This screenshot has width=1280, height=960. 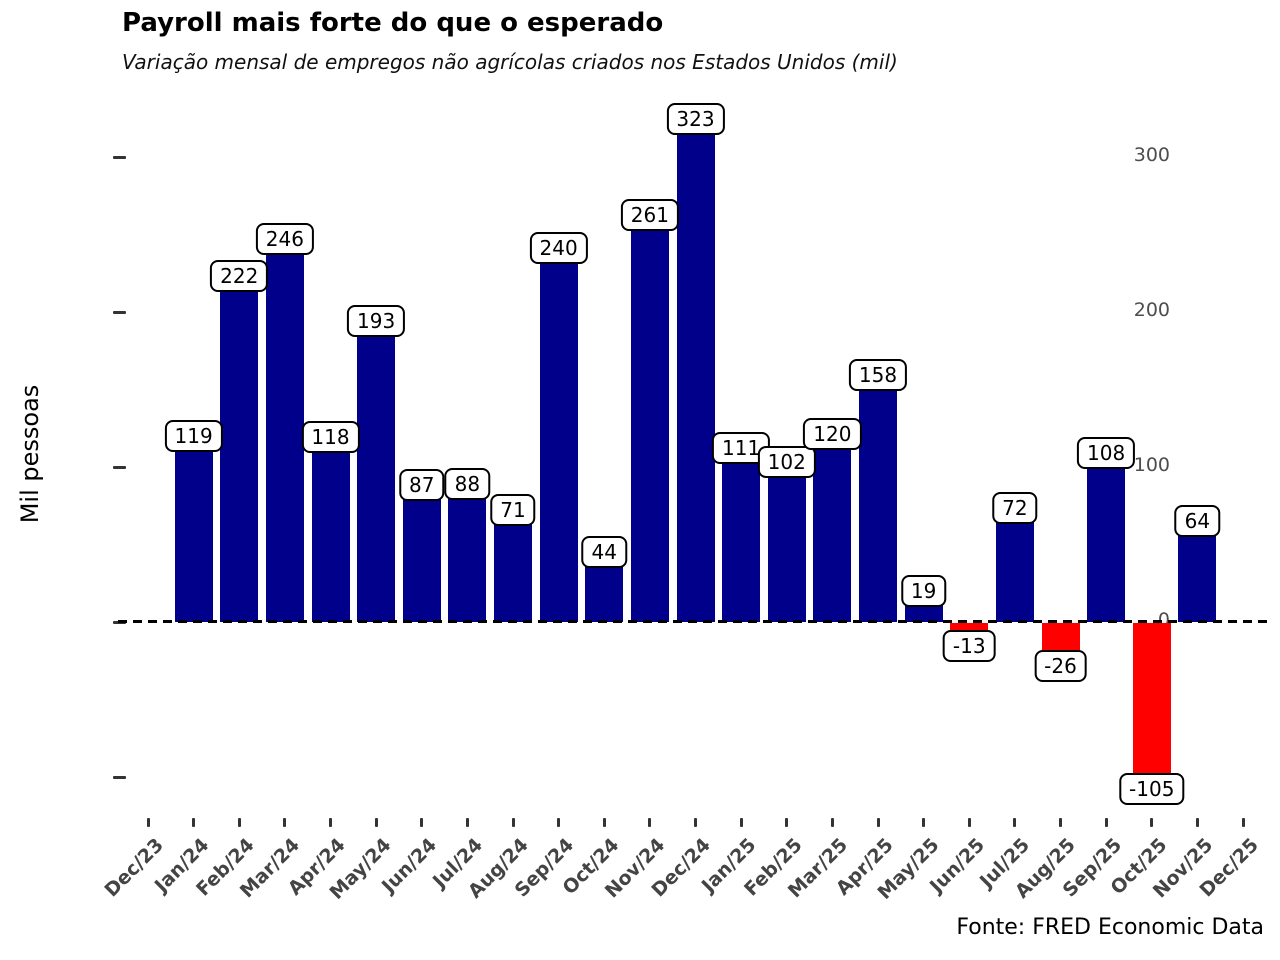 What do you see at coordinates (30, 454) in the screenshot?
I see `y-axis-title: Mil pessoas` at bounding box center [30, 454].